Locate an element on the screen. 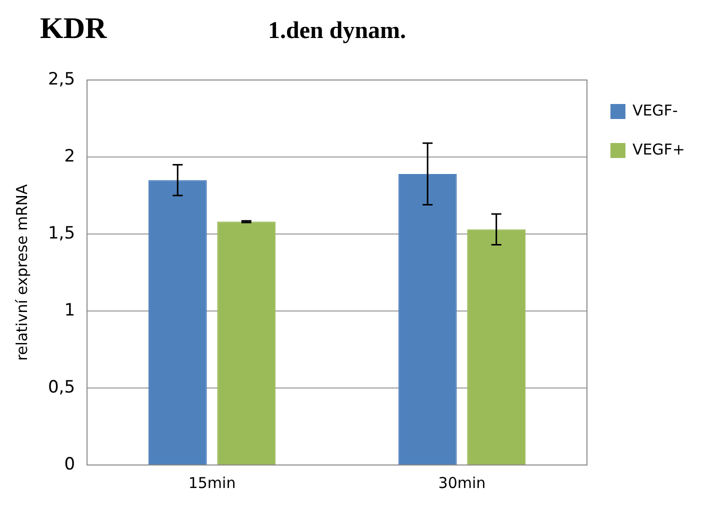 The height and width of the screenshot is (511, 705). y-tick-label: 2,5 is located at coordinates (62, 79).